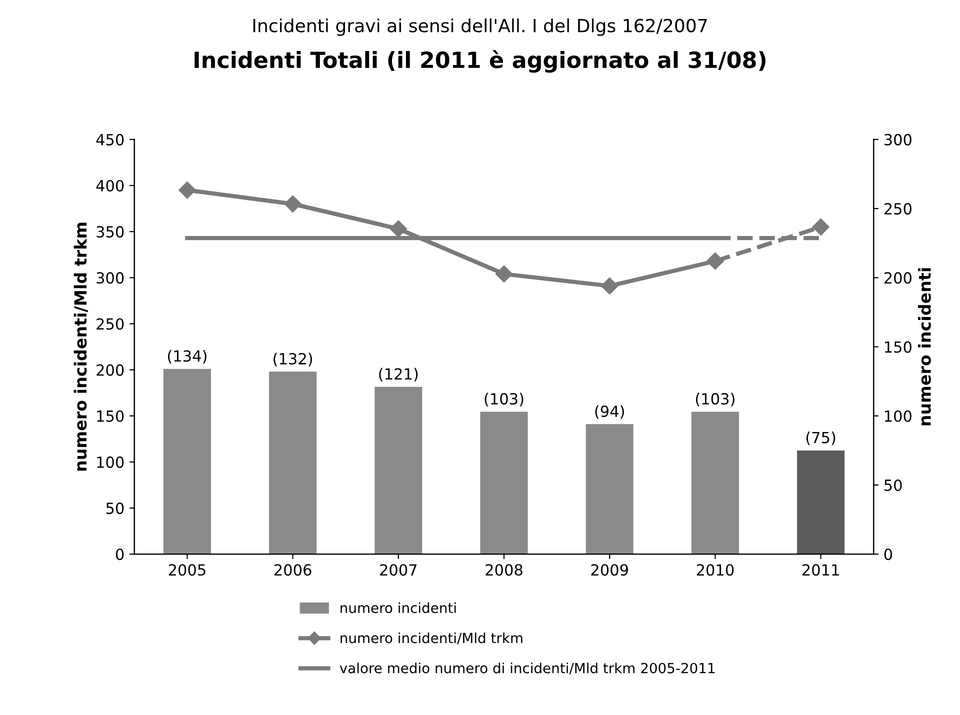 This screenshot has height=715, width=960. I want to click on y-tick-label: 250, so click(110, 324).